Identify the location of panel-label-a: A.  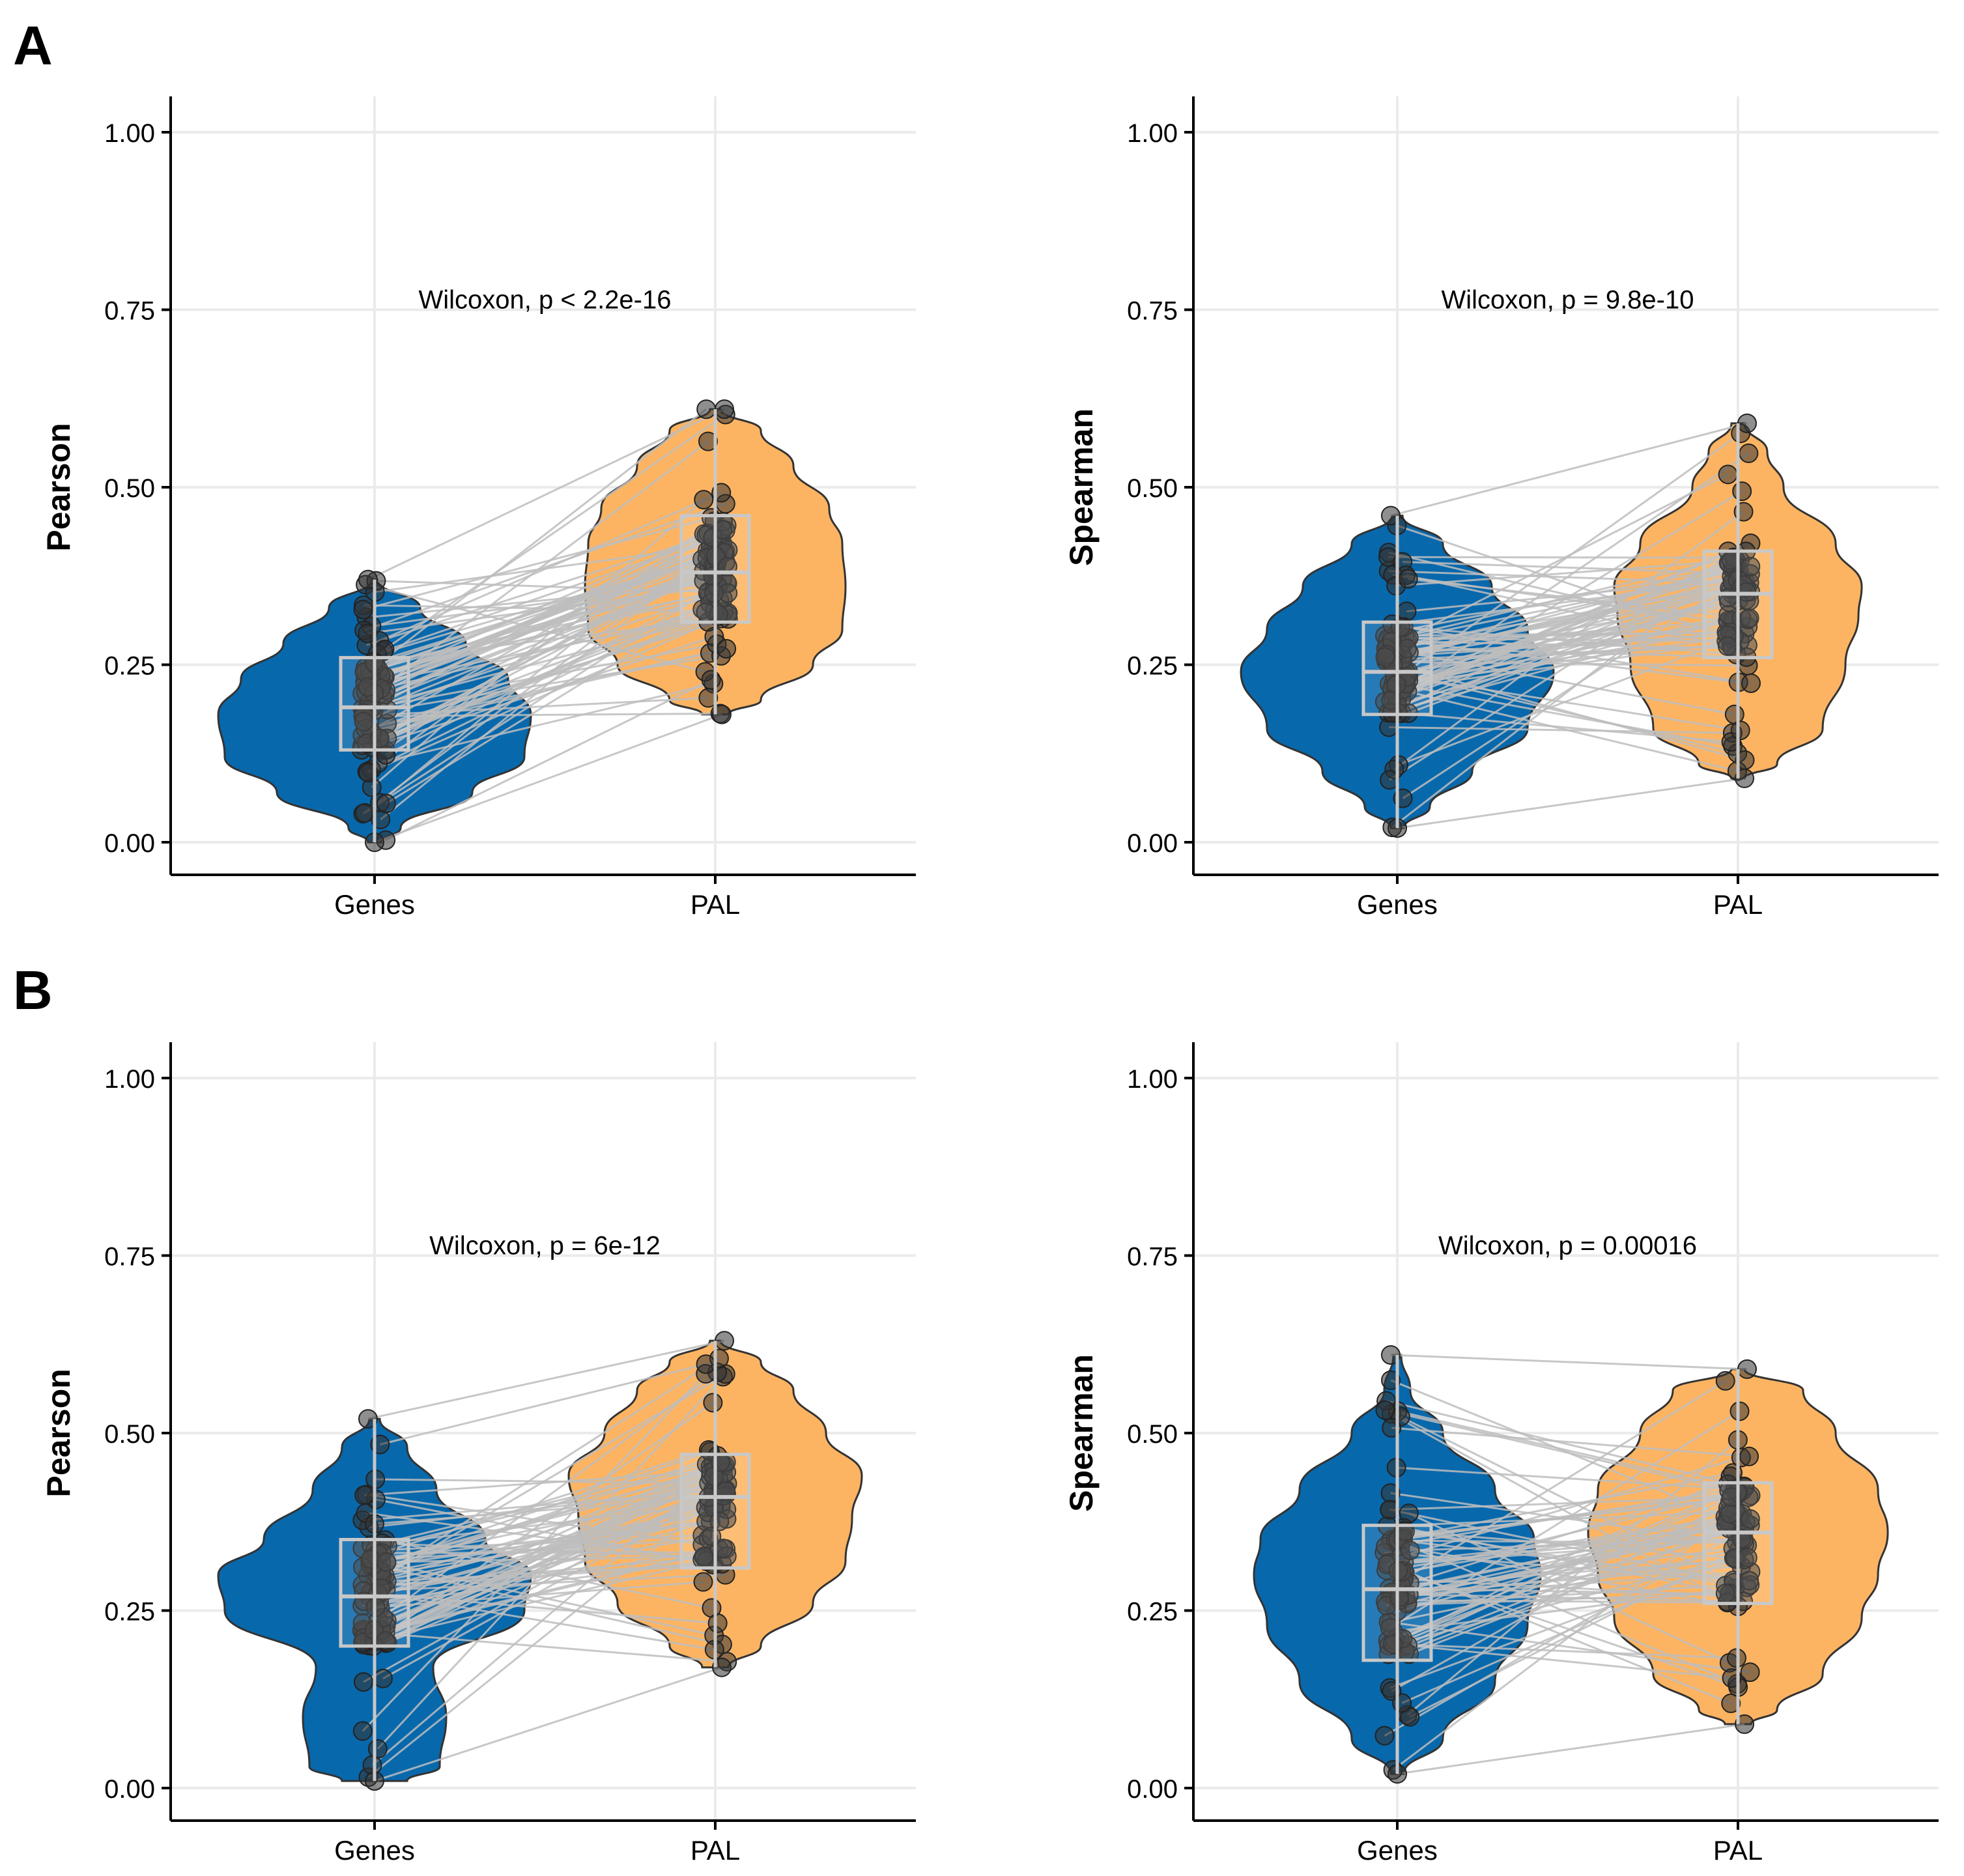
(33, 46).